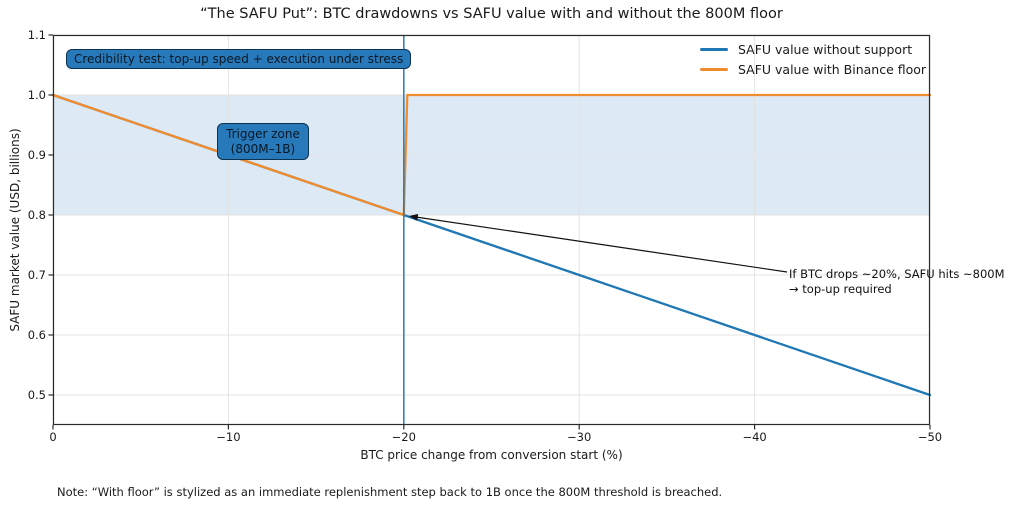  I want to click on legend-item: SAFU value without support, so click(813, 49).